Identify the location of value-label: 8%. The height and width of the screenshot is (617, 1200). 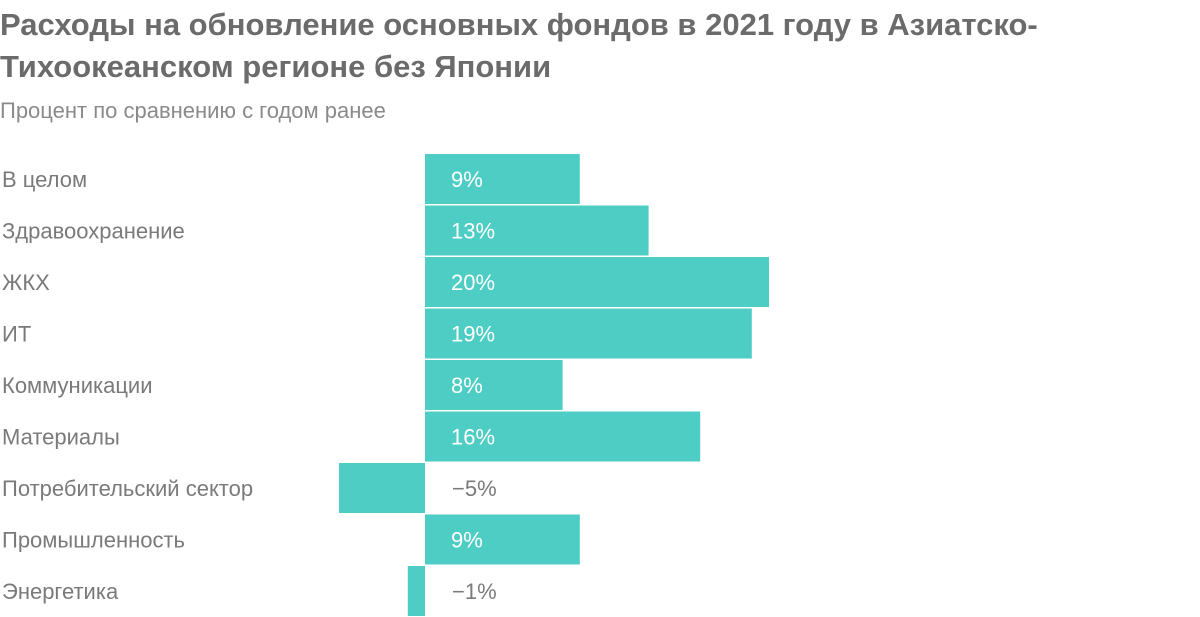
(467, 385).